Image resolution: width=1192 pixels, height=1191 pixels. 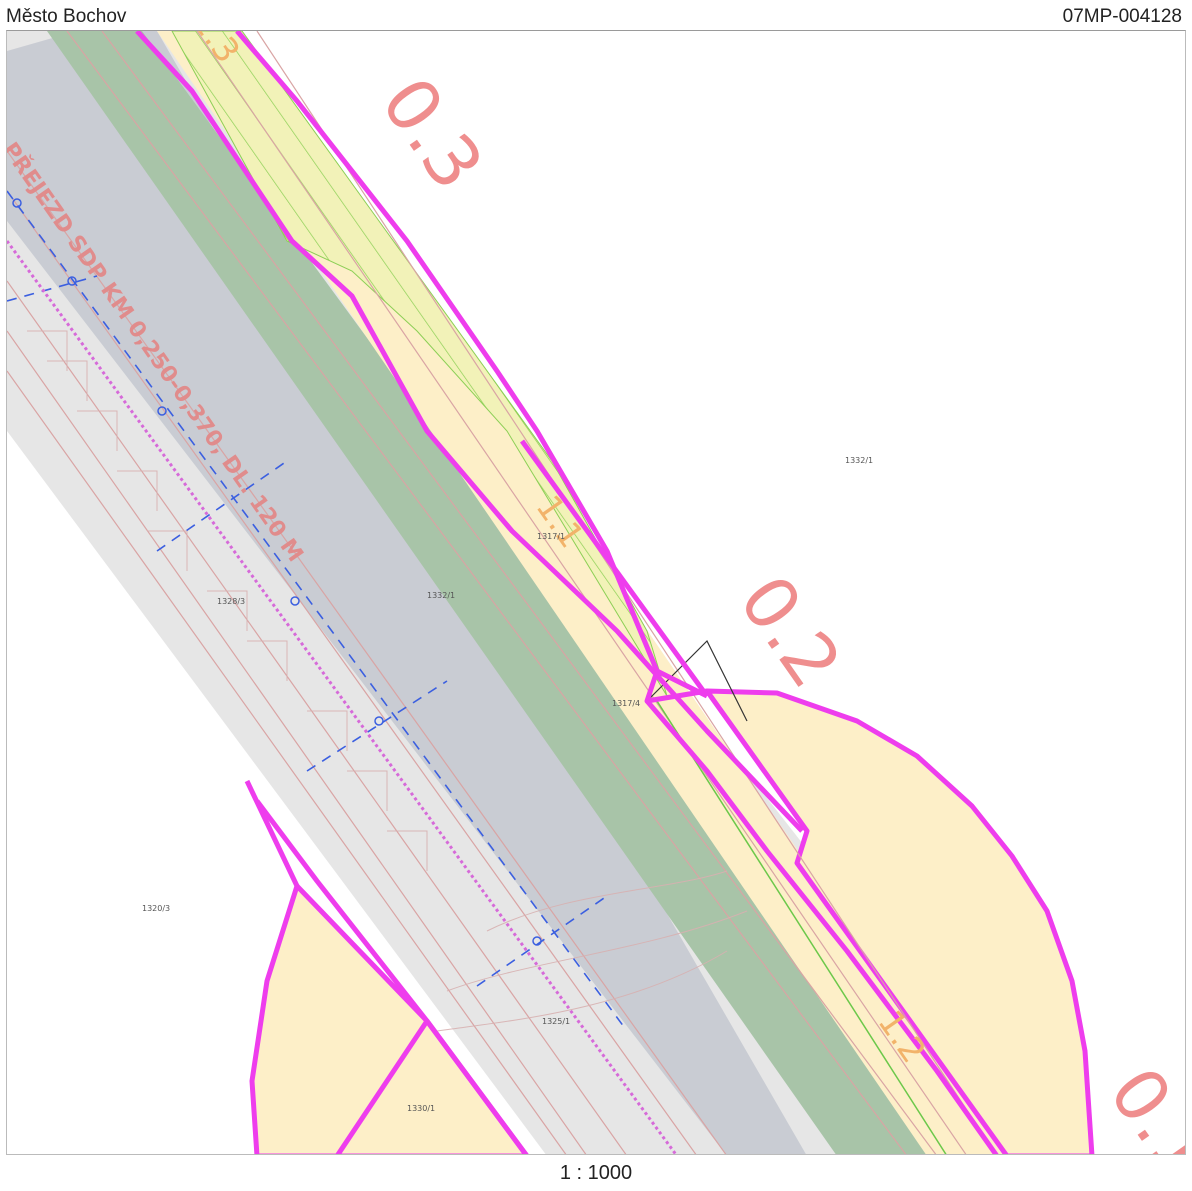 What do you see at coordinates (156, 908) in the screenshot?
I see `parcel-label: 1320/3` at bounding box center [156, 908].